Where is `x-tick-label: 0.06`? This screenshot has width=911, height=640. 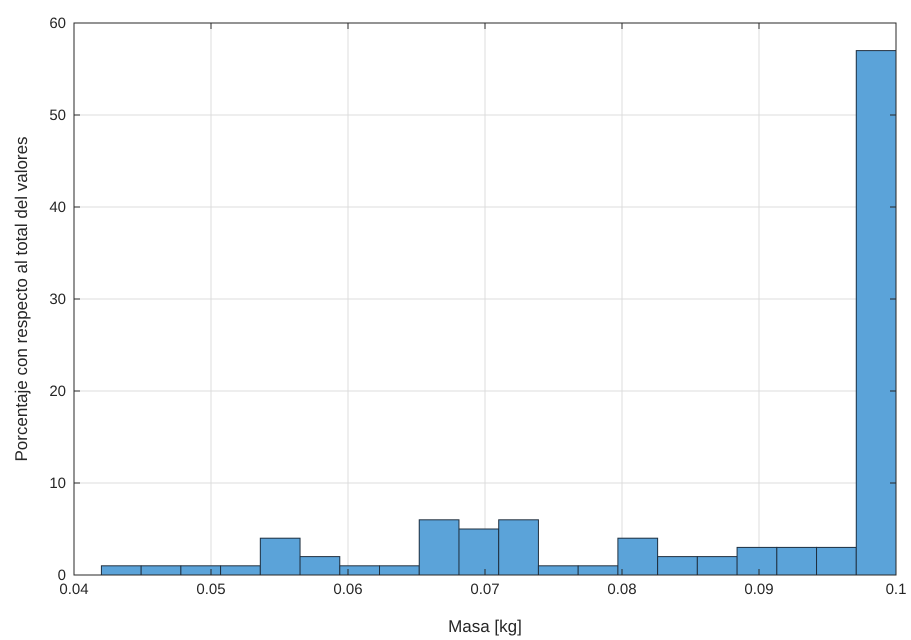 x-tick-label: 0.06 is located at coordinates (348, 589).